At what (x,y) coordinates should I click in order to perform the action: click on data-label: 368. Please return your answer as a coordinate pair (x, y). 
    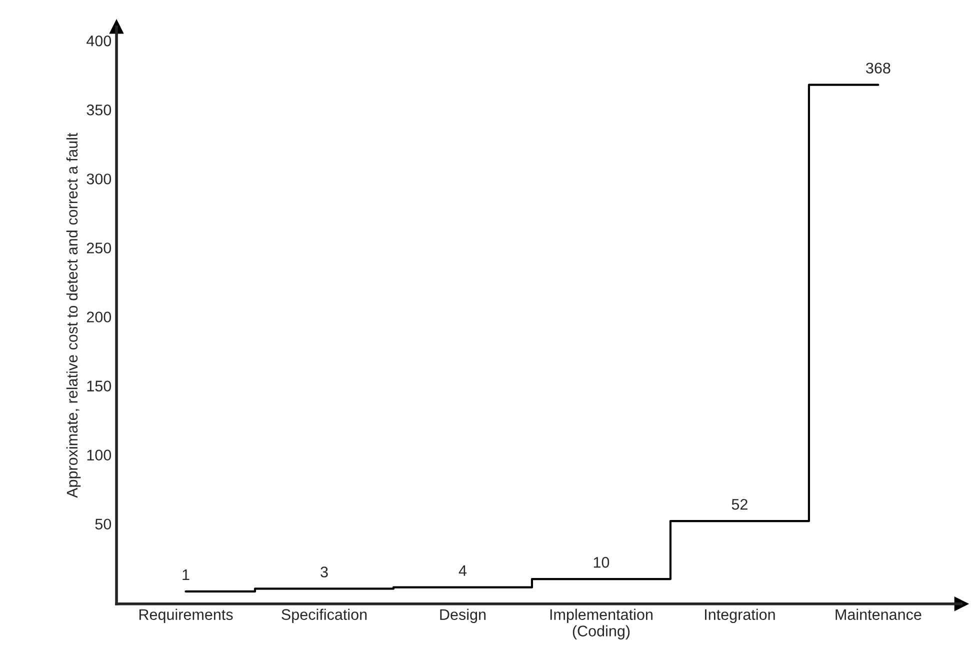
    Looking at the image, I should click on (878, 68).